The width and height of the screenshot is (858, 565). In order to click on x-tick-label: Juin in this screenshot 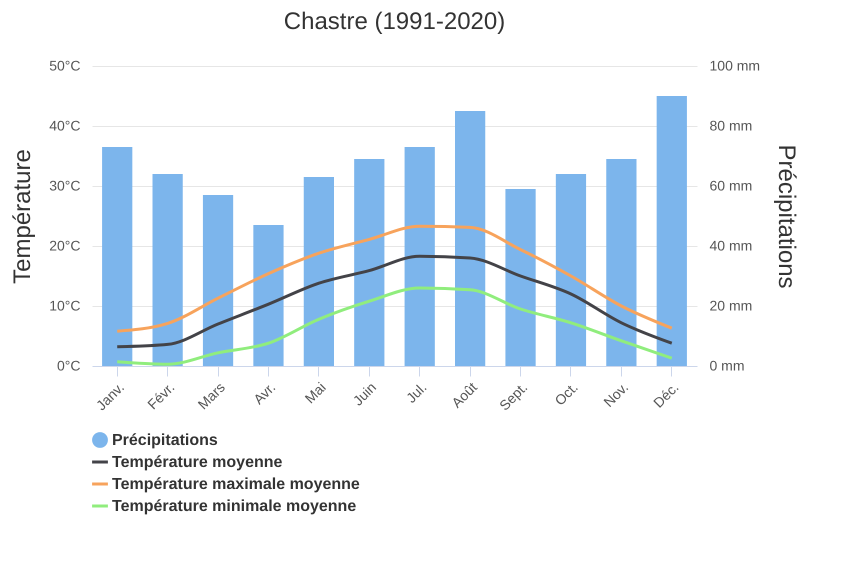, I will do `click(365, 394)`.